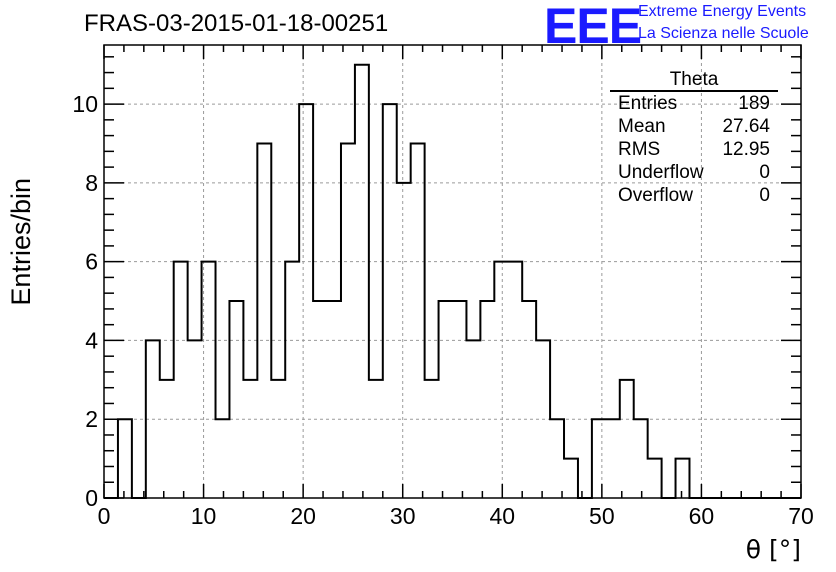 The height and width of the screenshot is (572, 836). Describe the element at coordinates (403, 516) in the screenshot. I see `x-tick-label: 30` at that location.